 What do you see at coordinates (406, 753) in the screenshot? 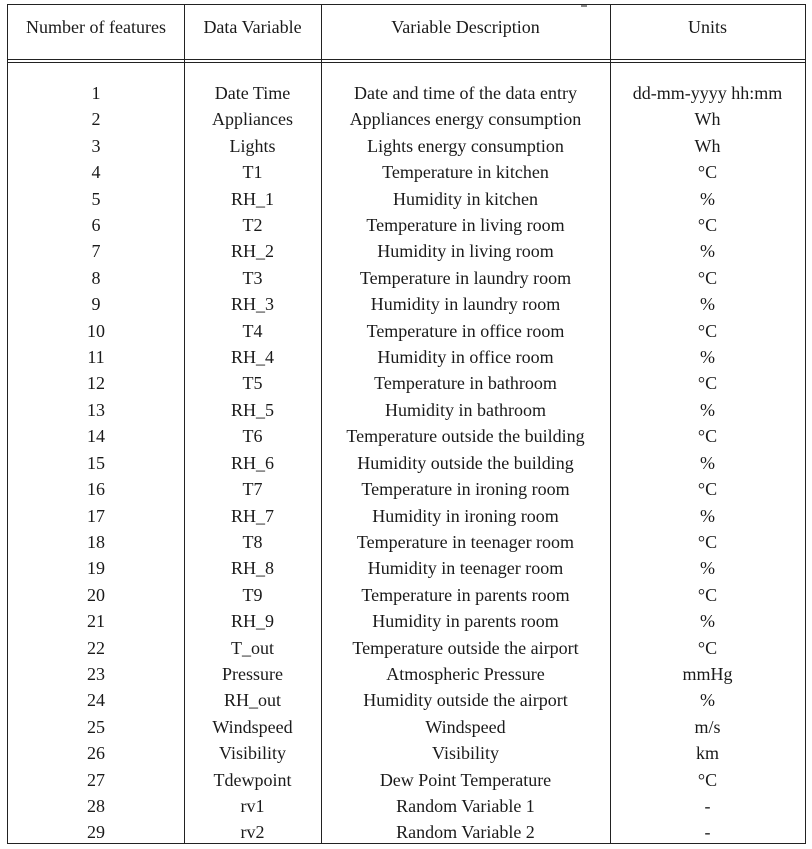
I see `table-row: 26 Visibility Visibility km` at bounding box center [406, 753].